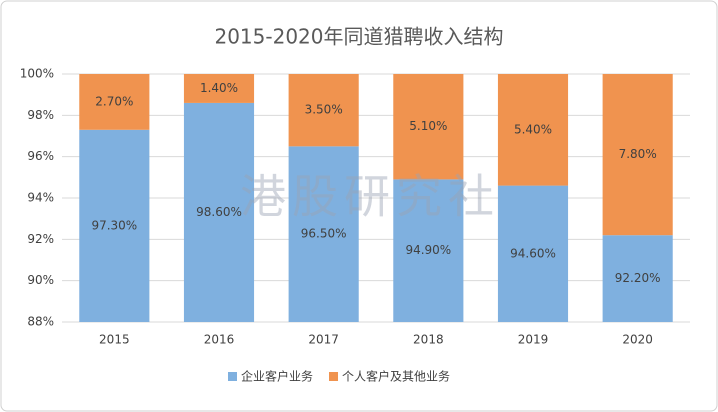  Describe the element at coordinates (370, 197) in the screenshot. I see `watermark: 港股研究社` at that location.